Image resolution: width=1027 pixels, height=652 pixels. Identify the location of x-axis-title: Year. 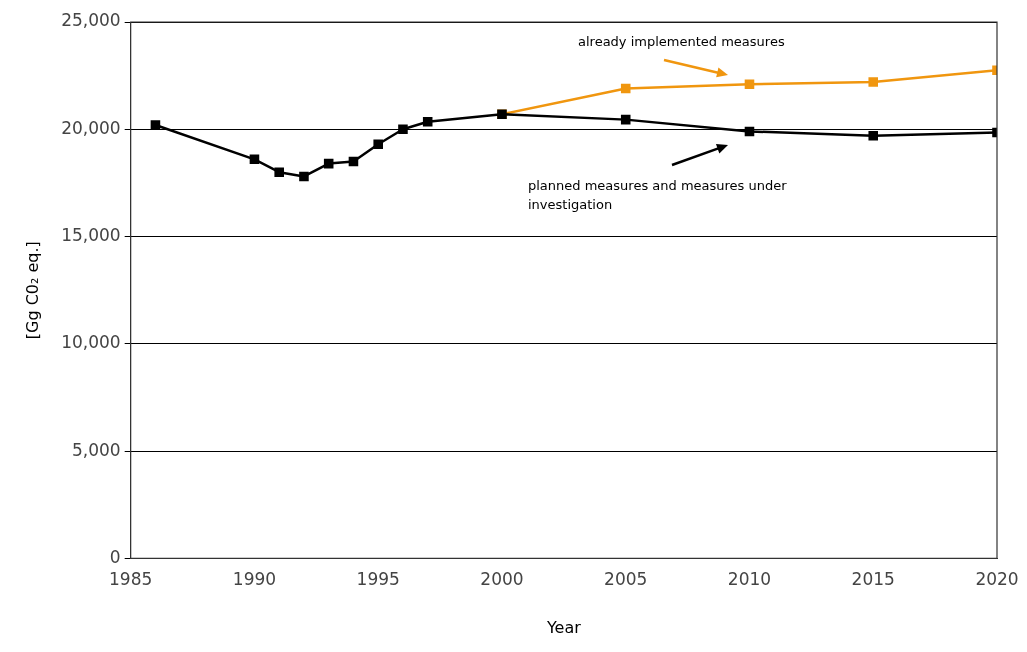
(563, 627).